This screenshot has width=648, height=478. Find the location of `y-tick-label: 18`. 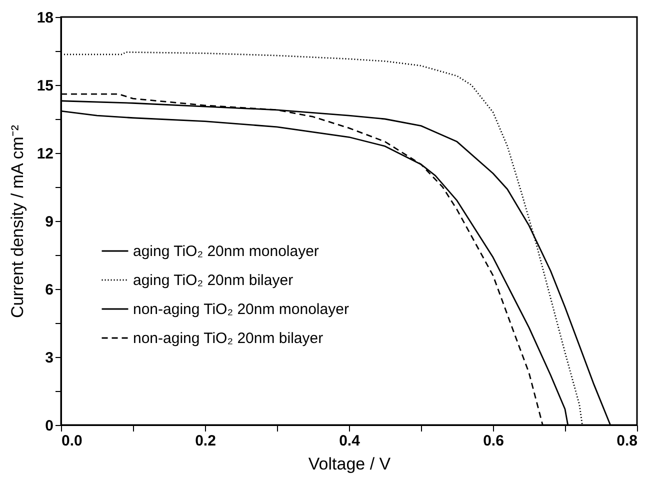

y-tick-label: 18 is located at coordinates (45, 18).